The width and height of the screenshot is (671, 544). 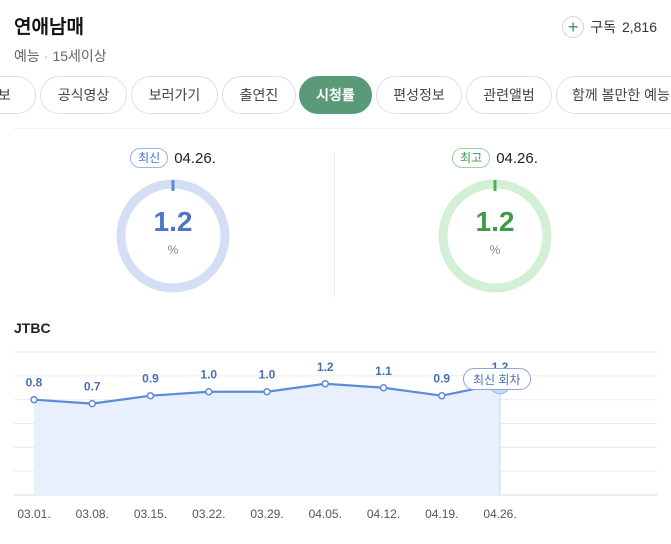 I want to click on tab-bar: 정보 공식영상 보러가기 출연진 시청률 편성정보 관련앨범 함께 볼만한 예능, so click(x=335, y=96).